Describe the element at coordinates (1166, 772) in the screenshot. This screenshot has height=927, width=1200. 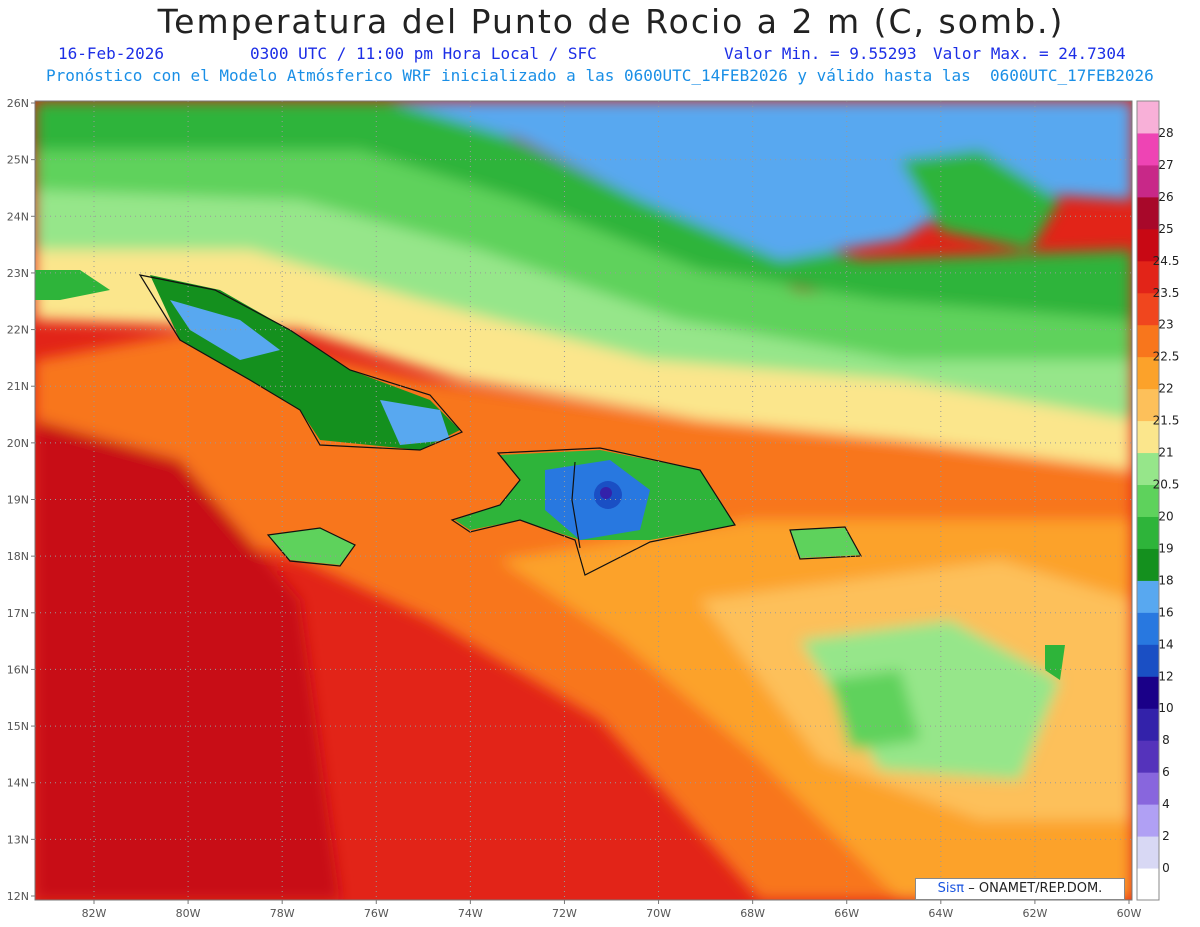
I see `colorbar-label: 6` at that location.